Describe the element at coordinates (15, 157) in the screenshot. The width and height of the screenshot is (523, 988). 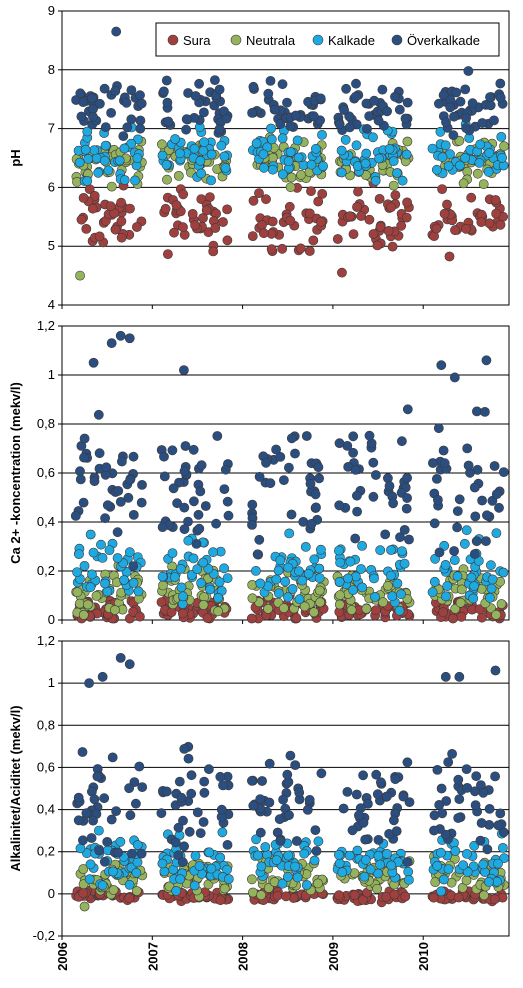
I see `y-axis-label: pH` at that location.